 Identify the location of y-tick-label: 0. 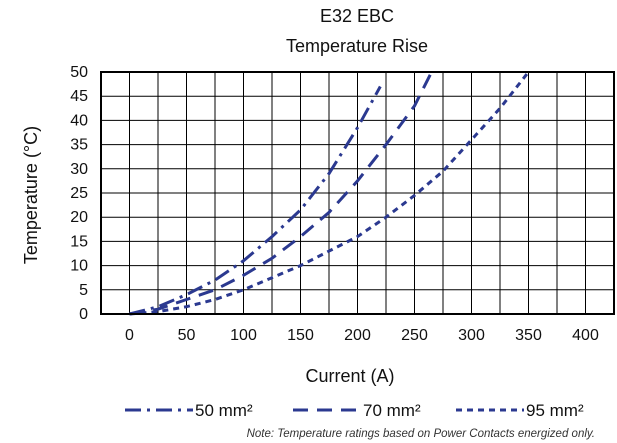
(83, 314).